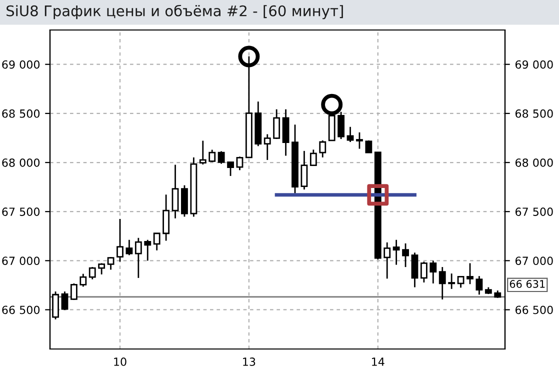 This screenshot has height=389, width=559. Describe the element at coordinates (534, 113) in the screenshot. I see `y2-tick-label: 68 500` at that location.